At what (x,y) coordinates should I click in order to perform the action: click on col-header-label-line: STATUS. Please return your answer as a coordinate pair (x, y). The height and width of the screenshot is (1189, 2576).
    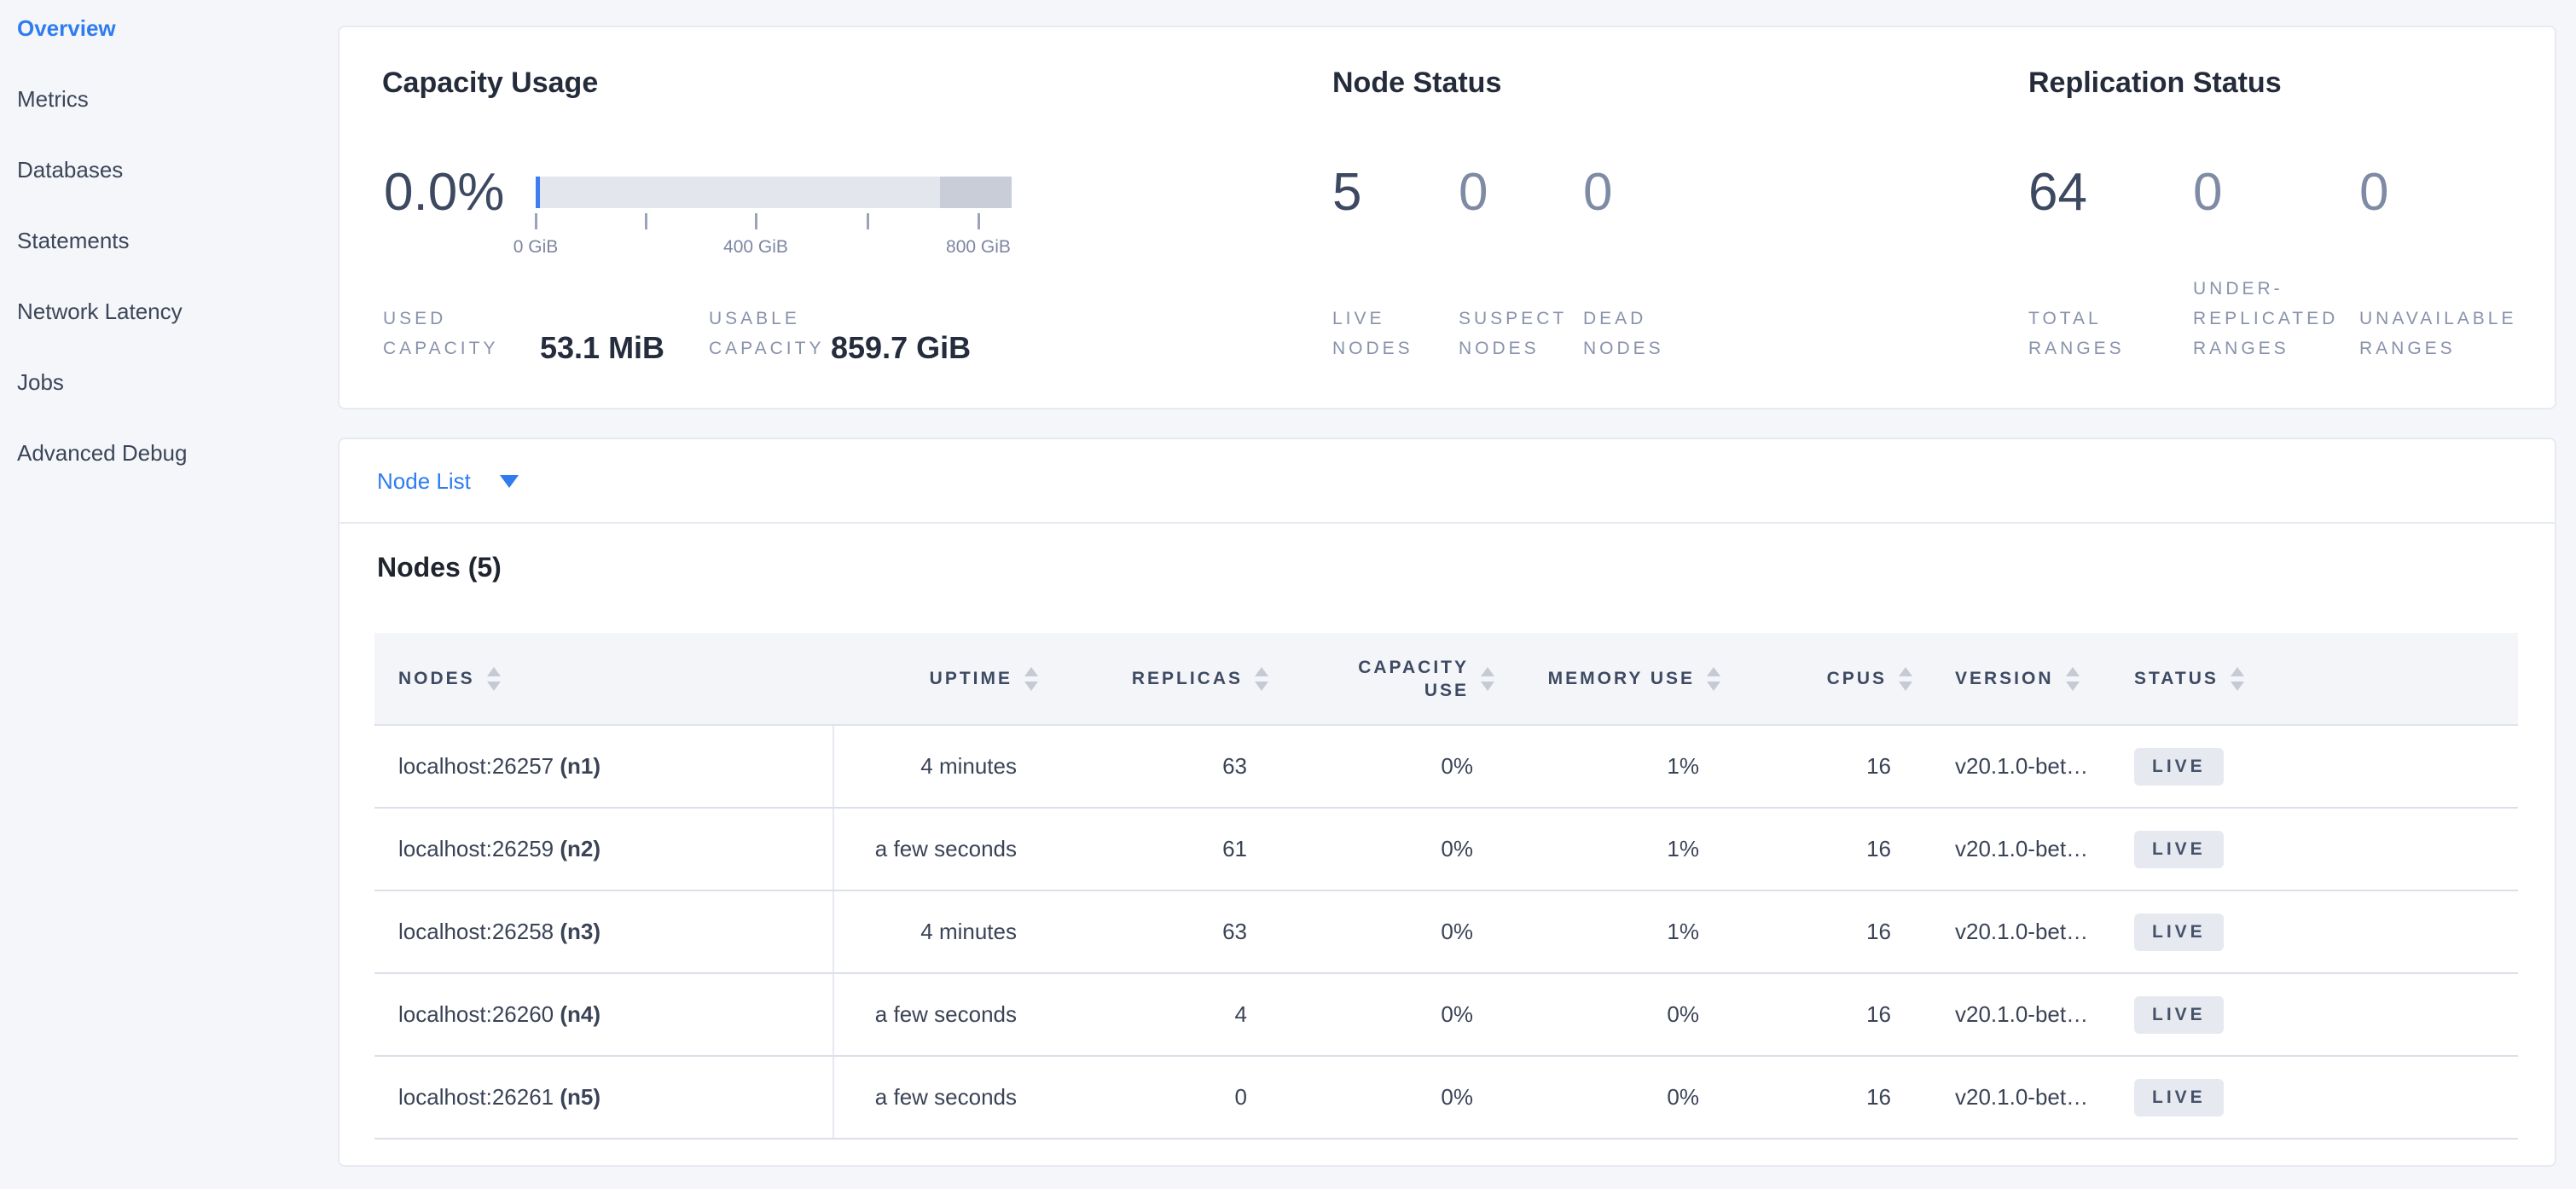
    Looking at the image, I should click on (2176, 678).